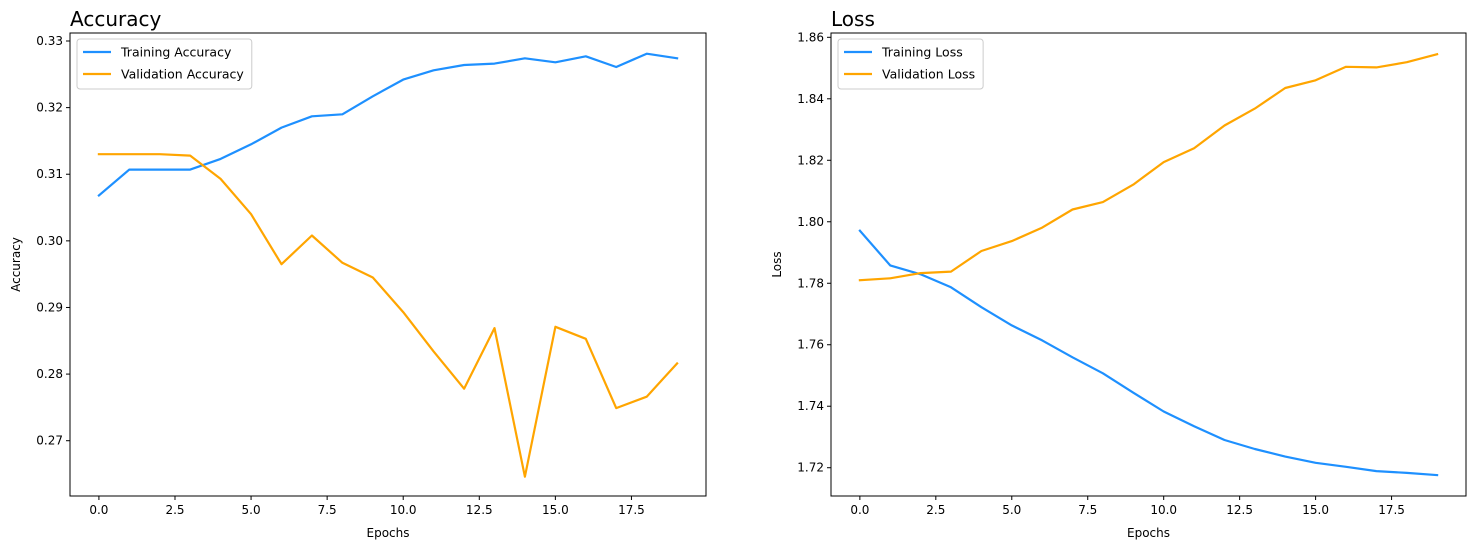 The width and height of the screenshot is (1475, 553). What do you see at coordinates (853, 19) in the screenshot?
I see `loss-chart-title: Loss` at bounding box center [853, 19].